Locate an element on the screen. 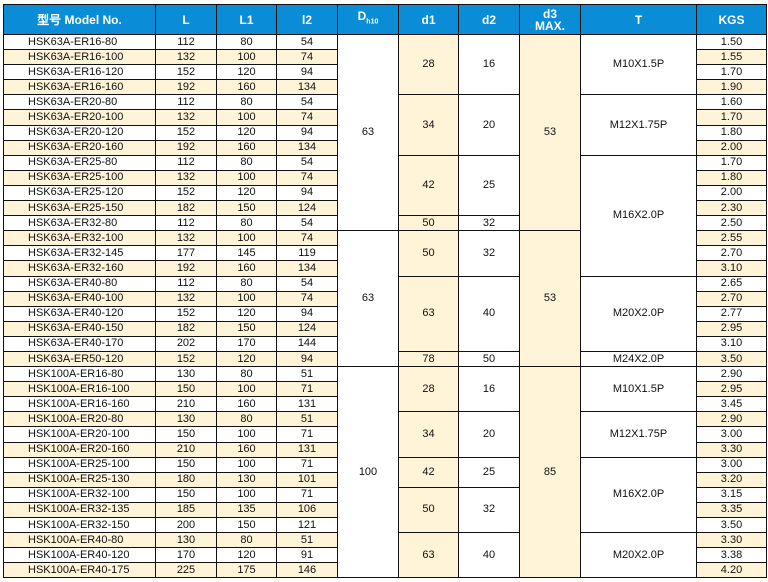  table-row: HSK100A-ER40-80 130 80 51 63 40 M20X2.0P 3.30 is located at coordinates (385, 555).